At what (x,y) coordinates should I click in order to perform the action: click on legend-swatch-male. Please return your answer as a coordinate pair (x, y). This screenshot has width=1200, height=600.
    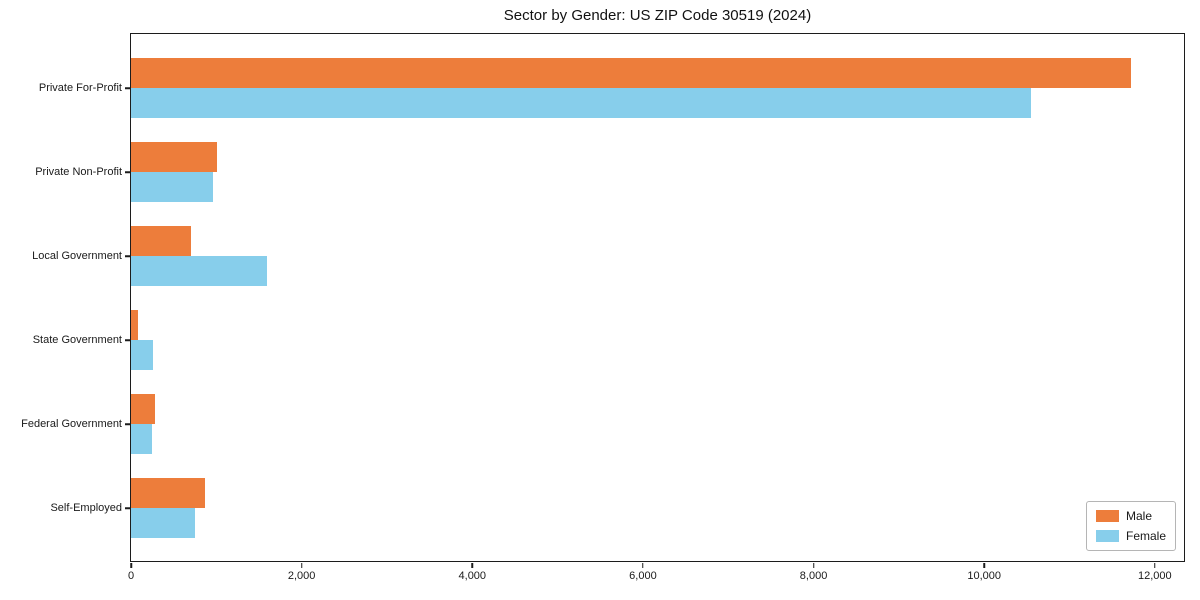
    Looking at the image, I should click on (1107, 516).